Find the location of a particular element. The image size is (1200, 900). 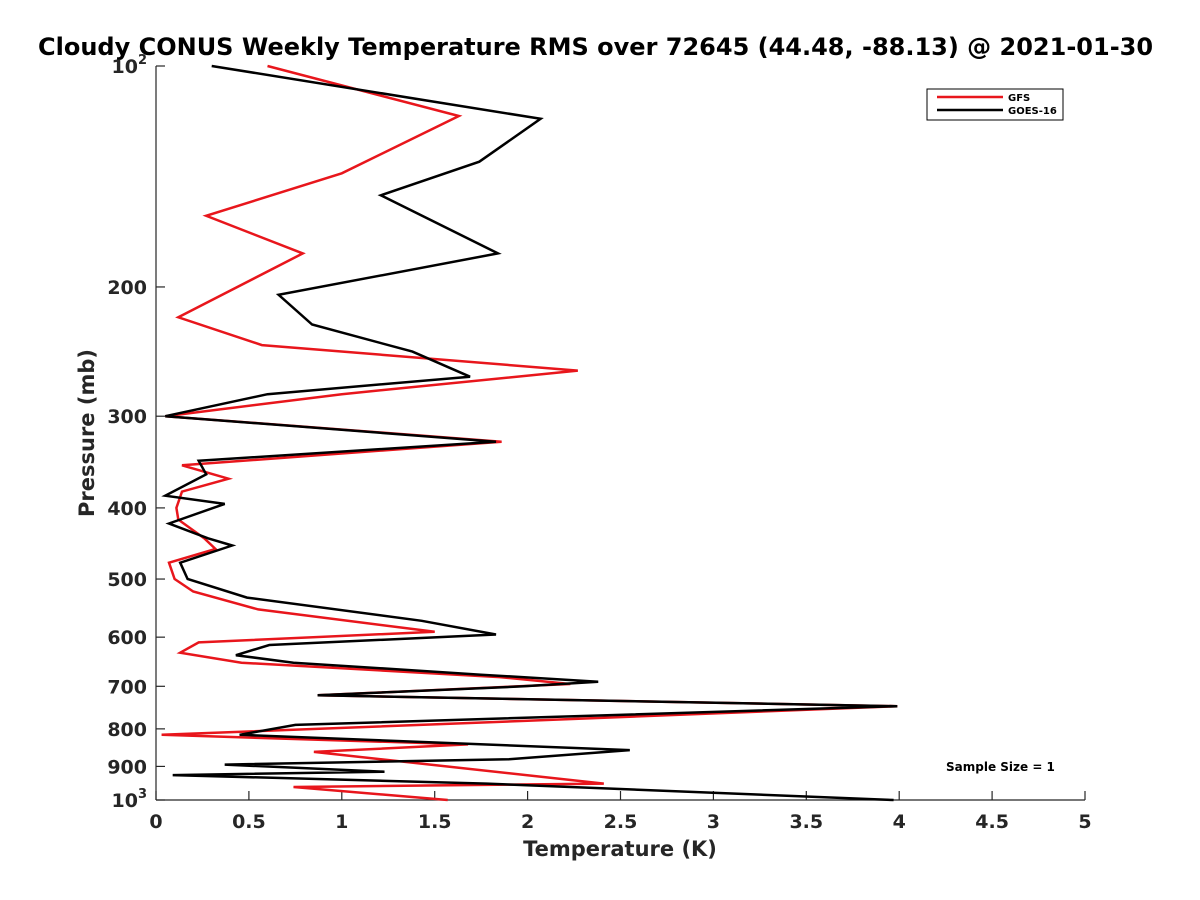

x-tick-label: 4 is located at coordinates (899, 822).